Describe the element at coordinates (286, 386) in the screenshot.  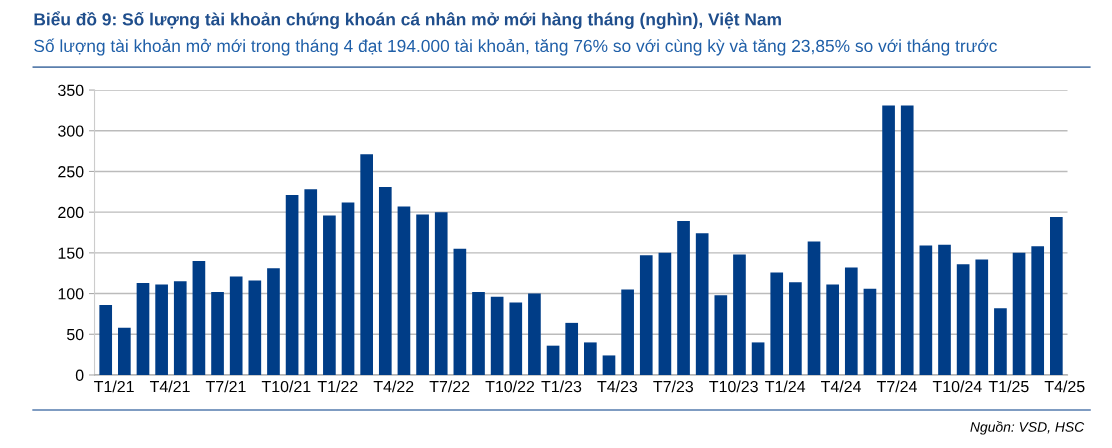
I see `x-tick-label: T10/21` at that location.